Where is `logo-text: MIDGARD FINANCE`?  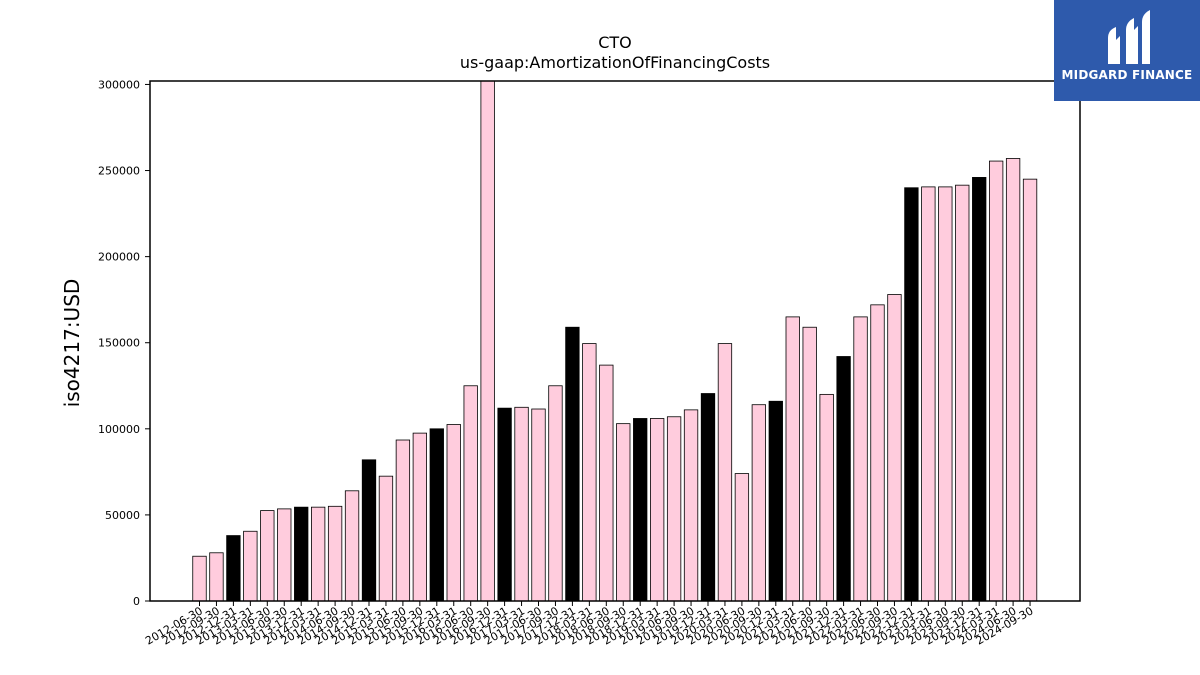
logo-text: MIDGARD FINANCE is located at coordinates (1127, 75).